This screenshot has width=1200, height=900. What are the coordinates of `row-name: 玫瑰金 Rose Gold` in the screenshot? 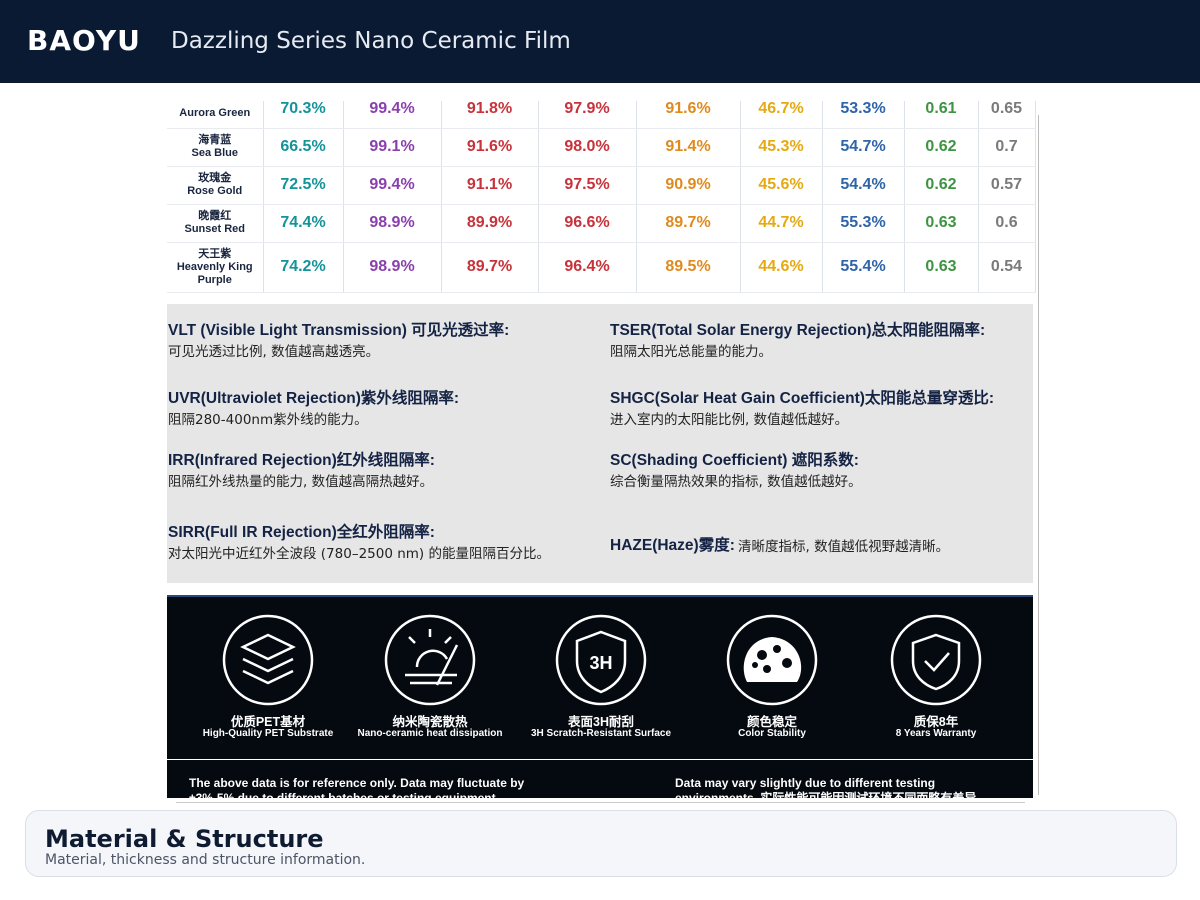 It's located at (215, 185).